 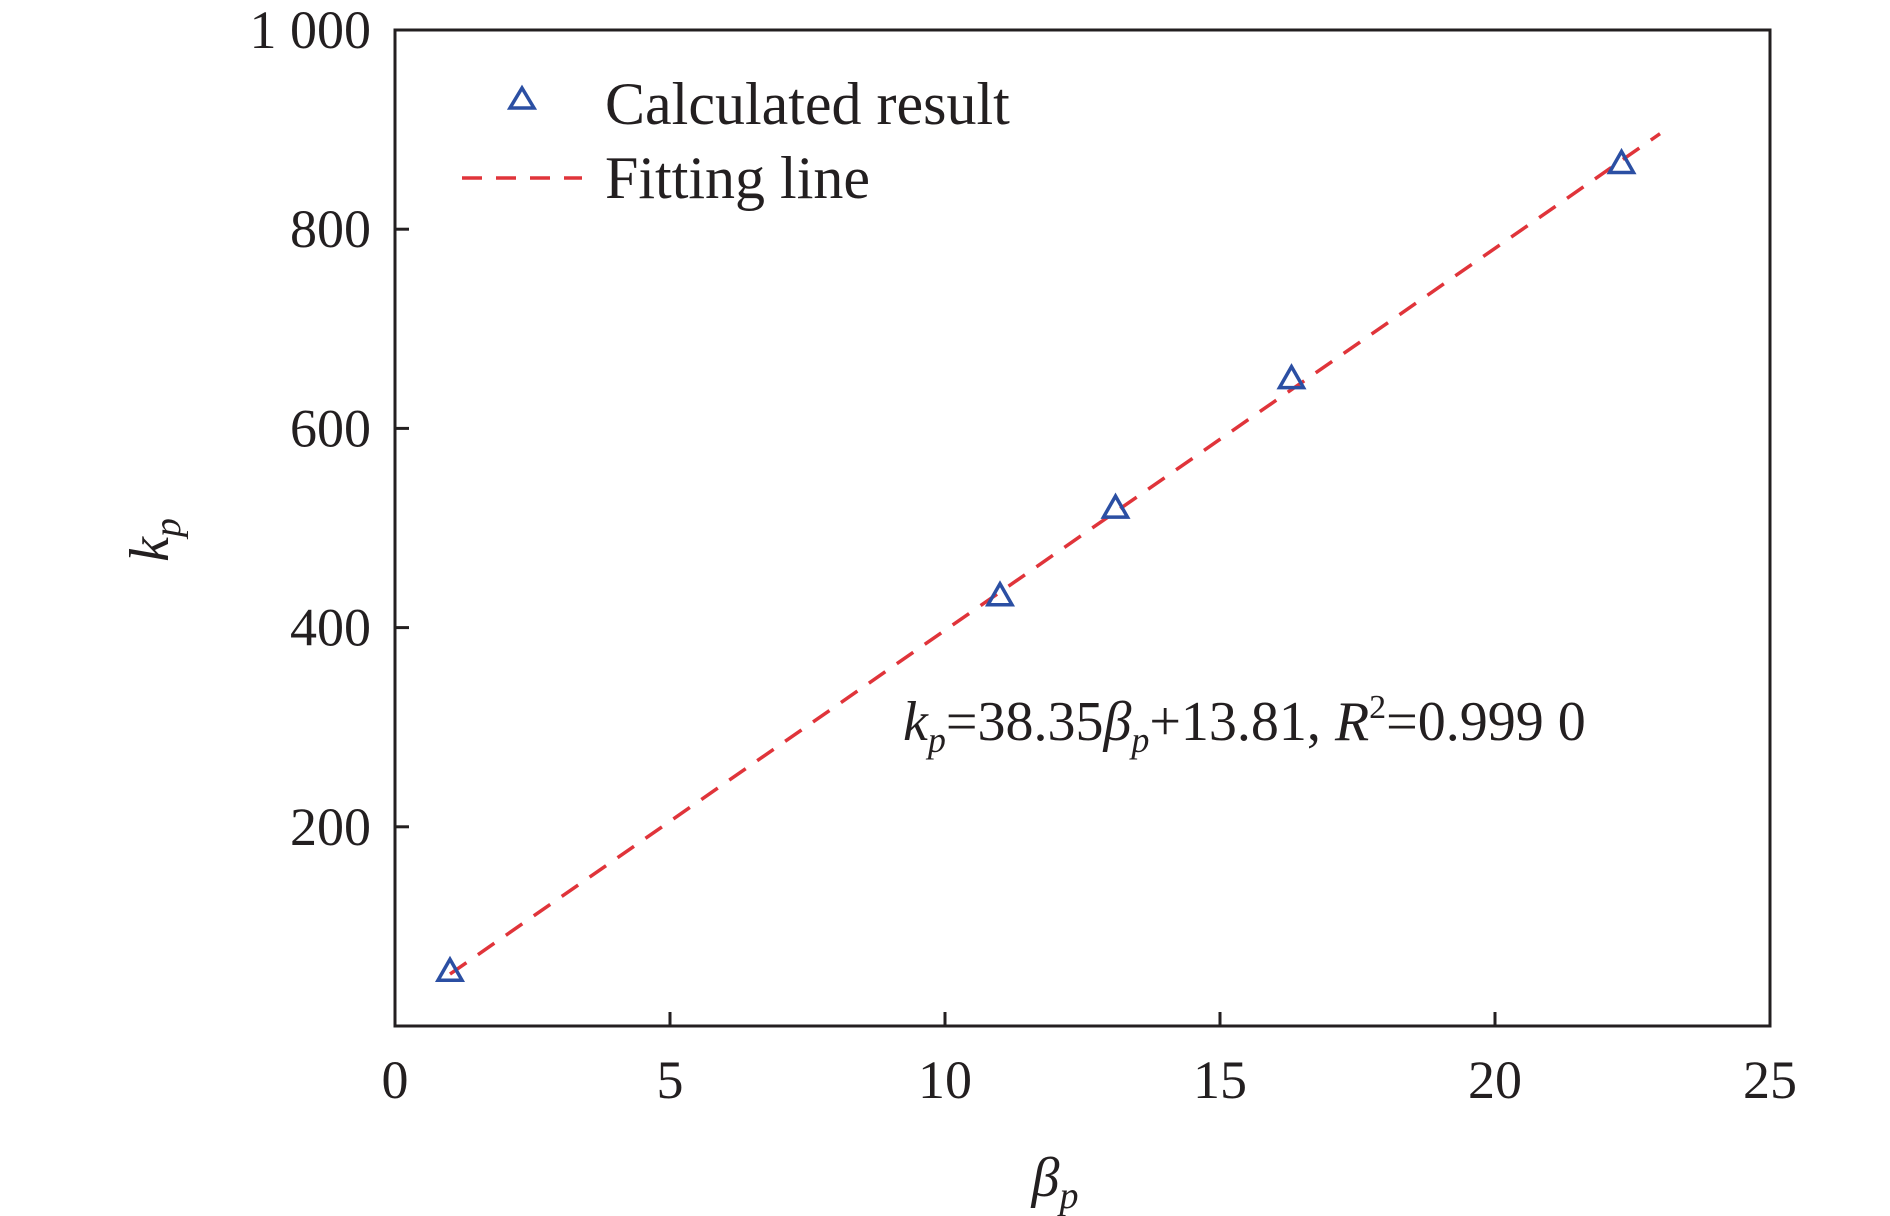 I want to click on x-axis-ticks: 0 5 10 15 20 25, so click(x=1089, y=1061).